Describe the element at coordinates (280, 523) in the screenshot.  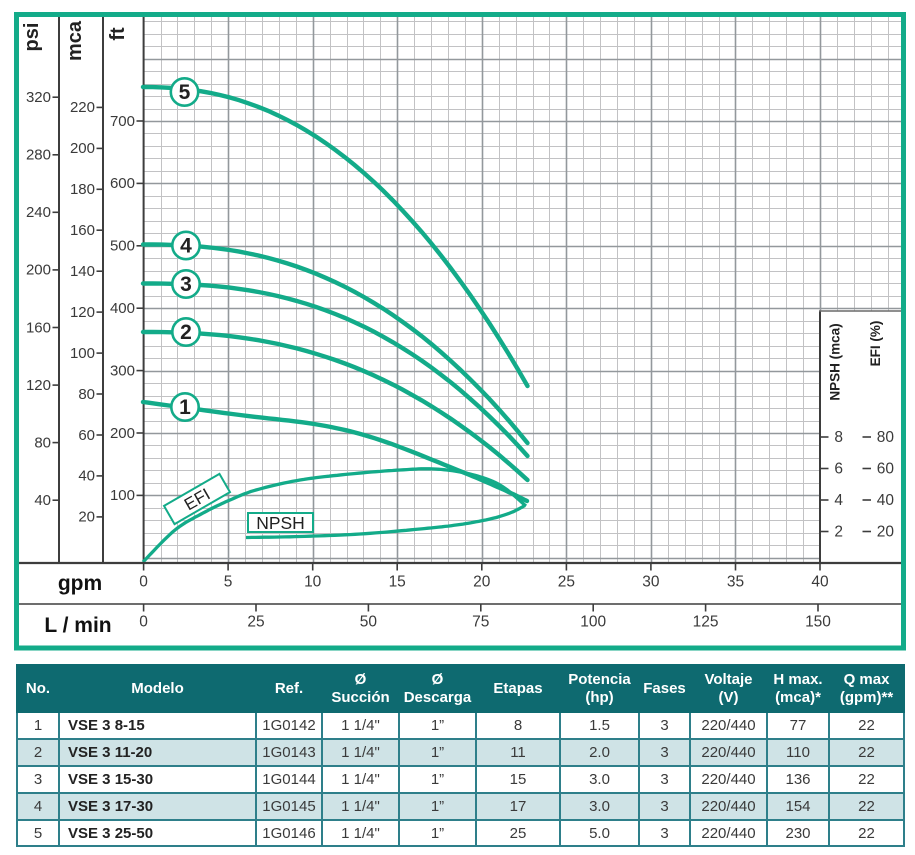
I see `svg-text: NPSH` at that location.